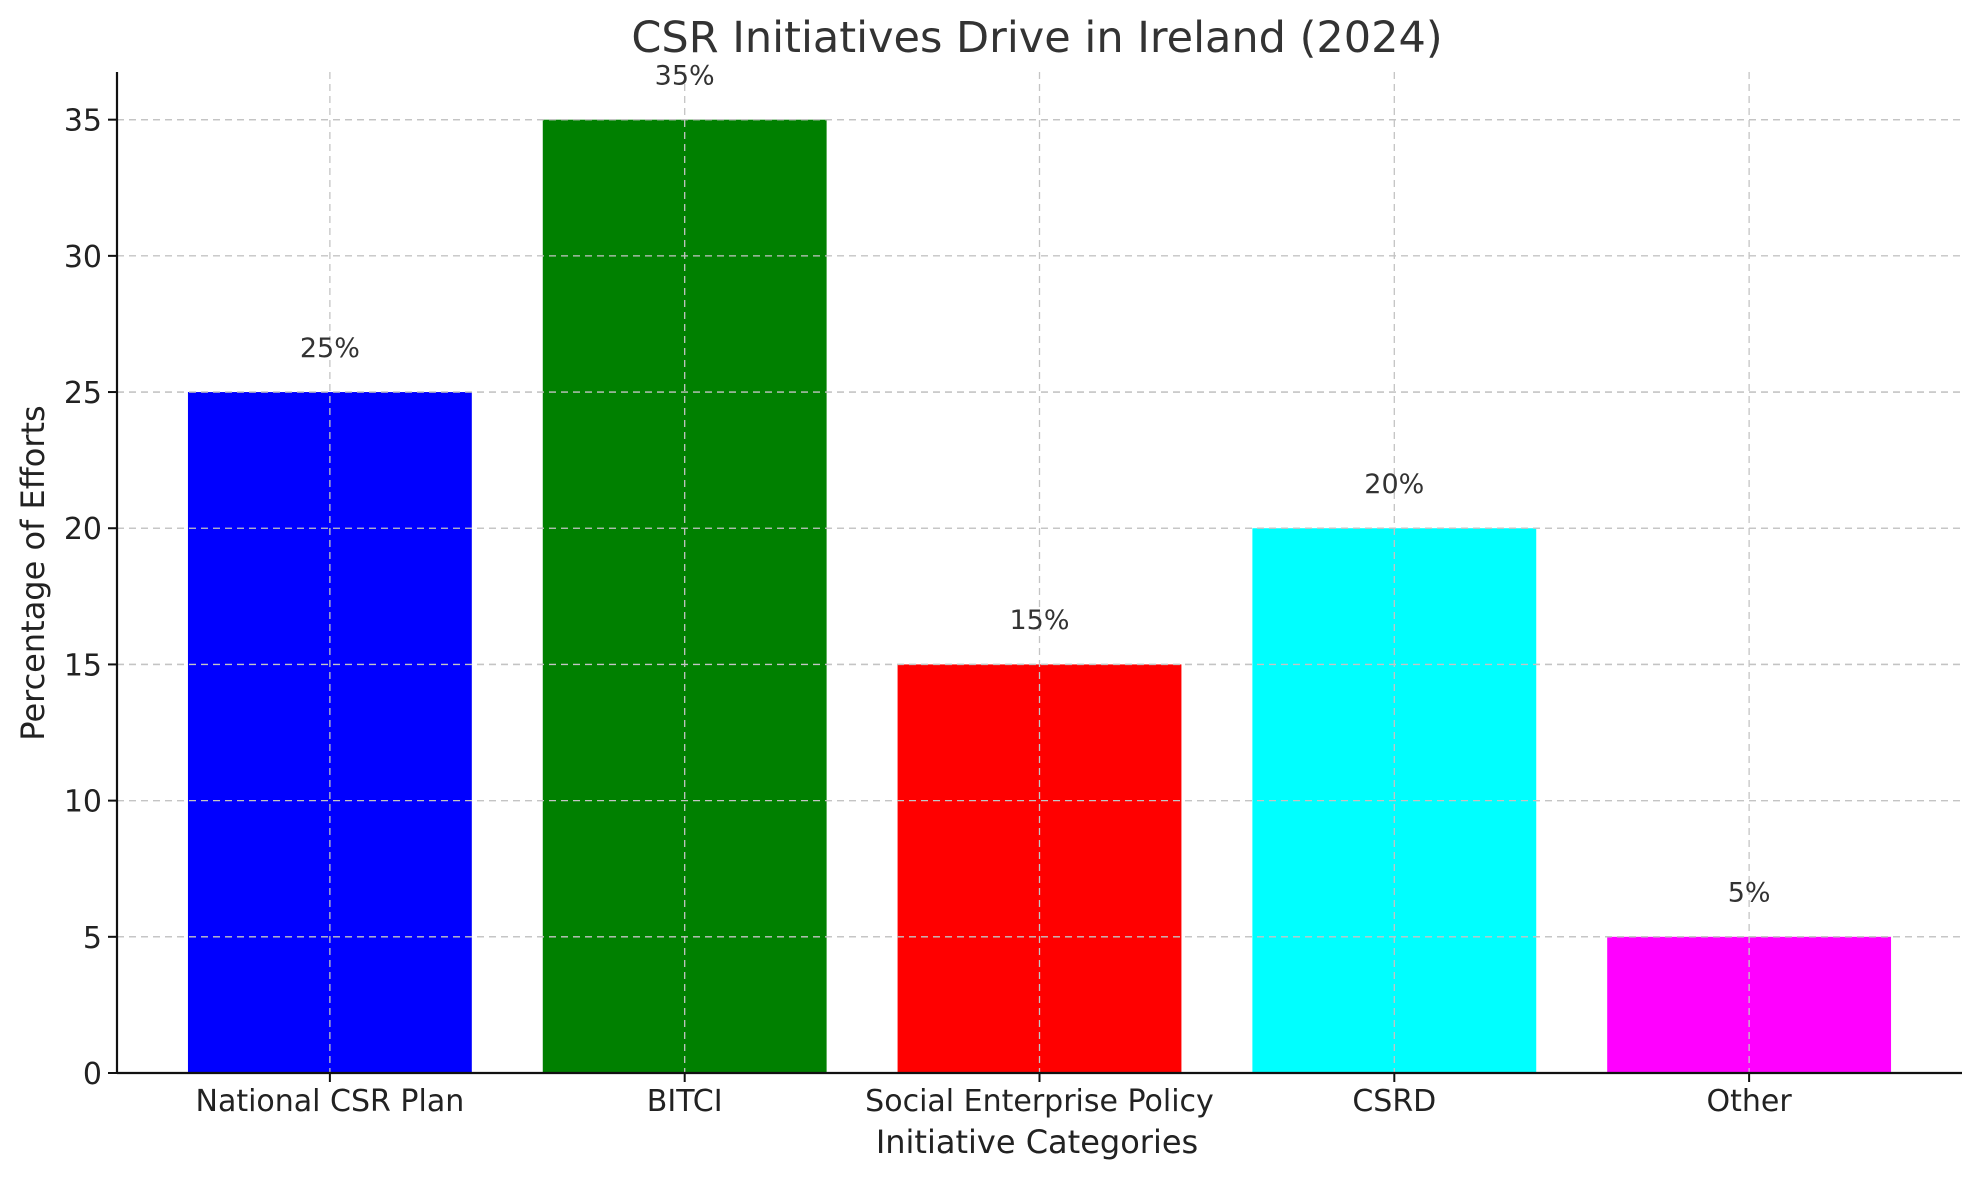 This screenshot has height=1180, width=1979. I want to click on y-tick-label: 20, so click(83, 529).